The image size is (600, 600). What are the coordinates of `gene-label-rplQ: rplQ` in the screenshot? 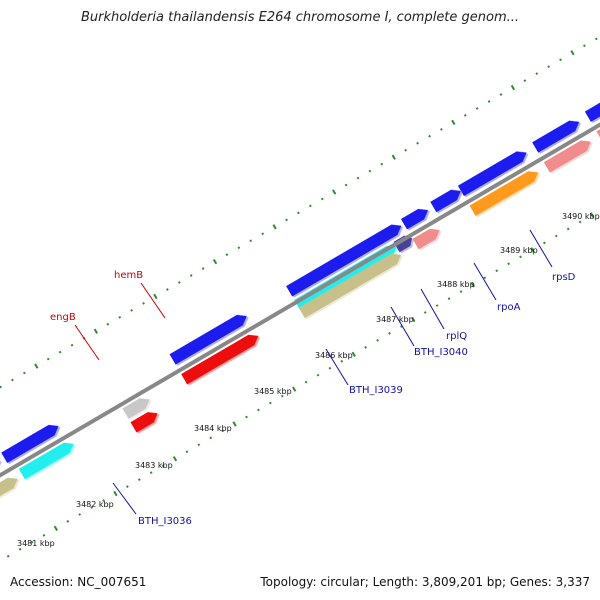 It's located at (456, 336).